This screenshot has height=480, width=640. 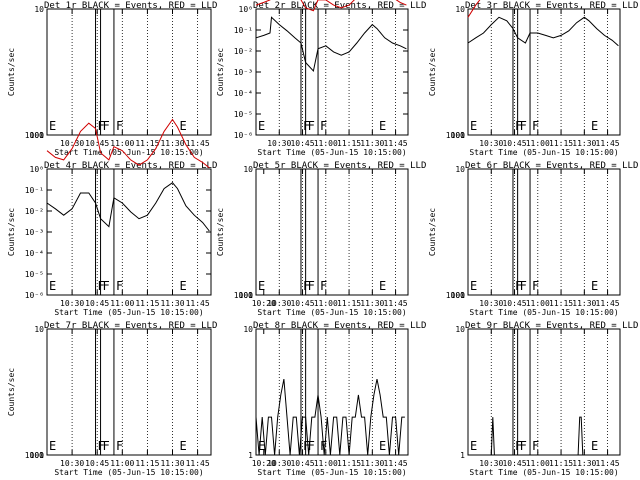 What do you see at coordinates (551, 166) in the screenshot?
I see `panel-title: Det 6r BLACK = Events, RED = LLD` at bounding box center [551, 166].